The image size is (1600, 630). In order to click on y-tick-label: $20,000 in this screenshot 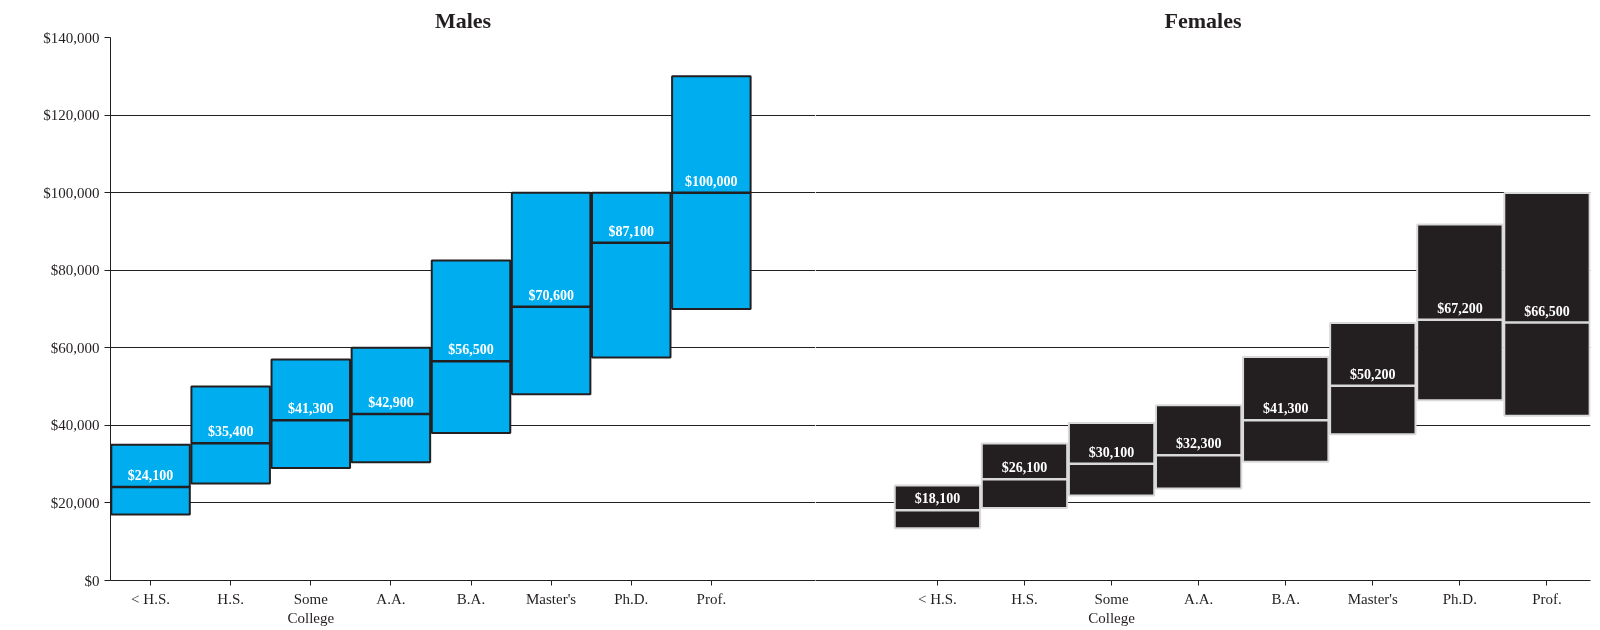, I will do `click(75, 502)`.